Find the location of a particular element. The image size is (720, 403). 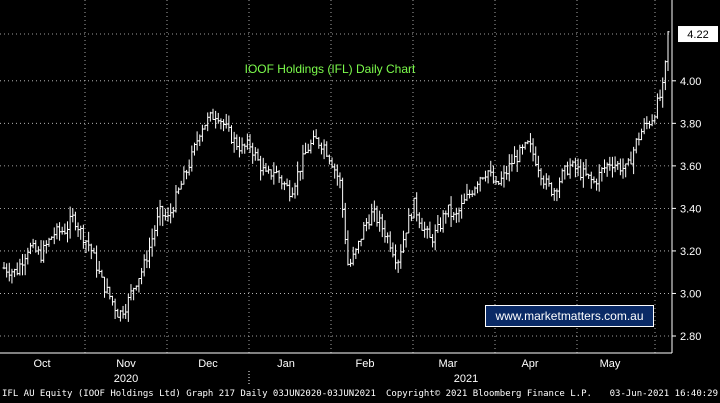

y-tick-label-5: 3.80 is located at coordinates (690, 124).